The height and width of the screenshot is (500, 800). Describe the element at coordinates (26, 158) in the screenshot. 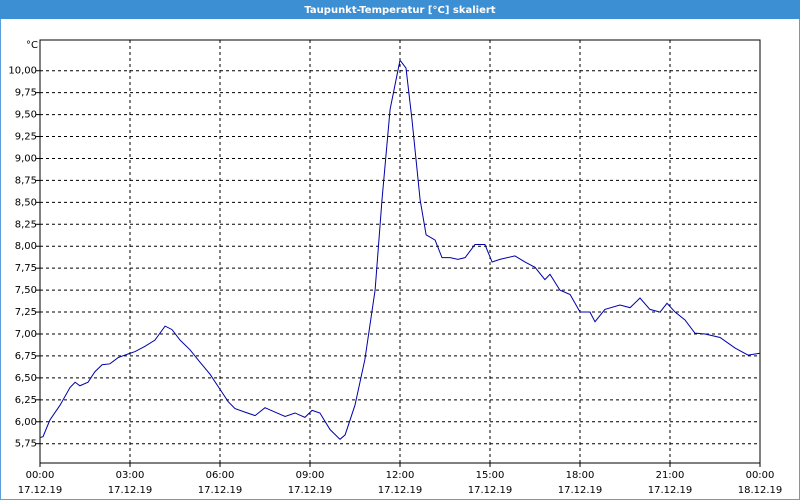

I see `y-tick-label: 9,00` at that location.